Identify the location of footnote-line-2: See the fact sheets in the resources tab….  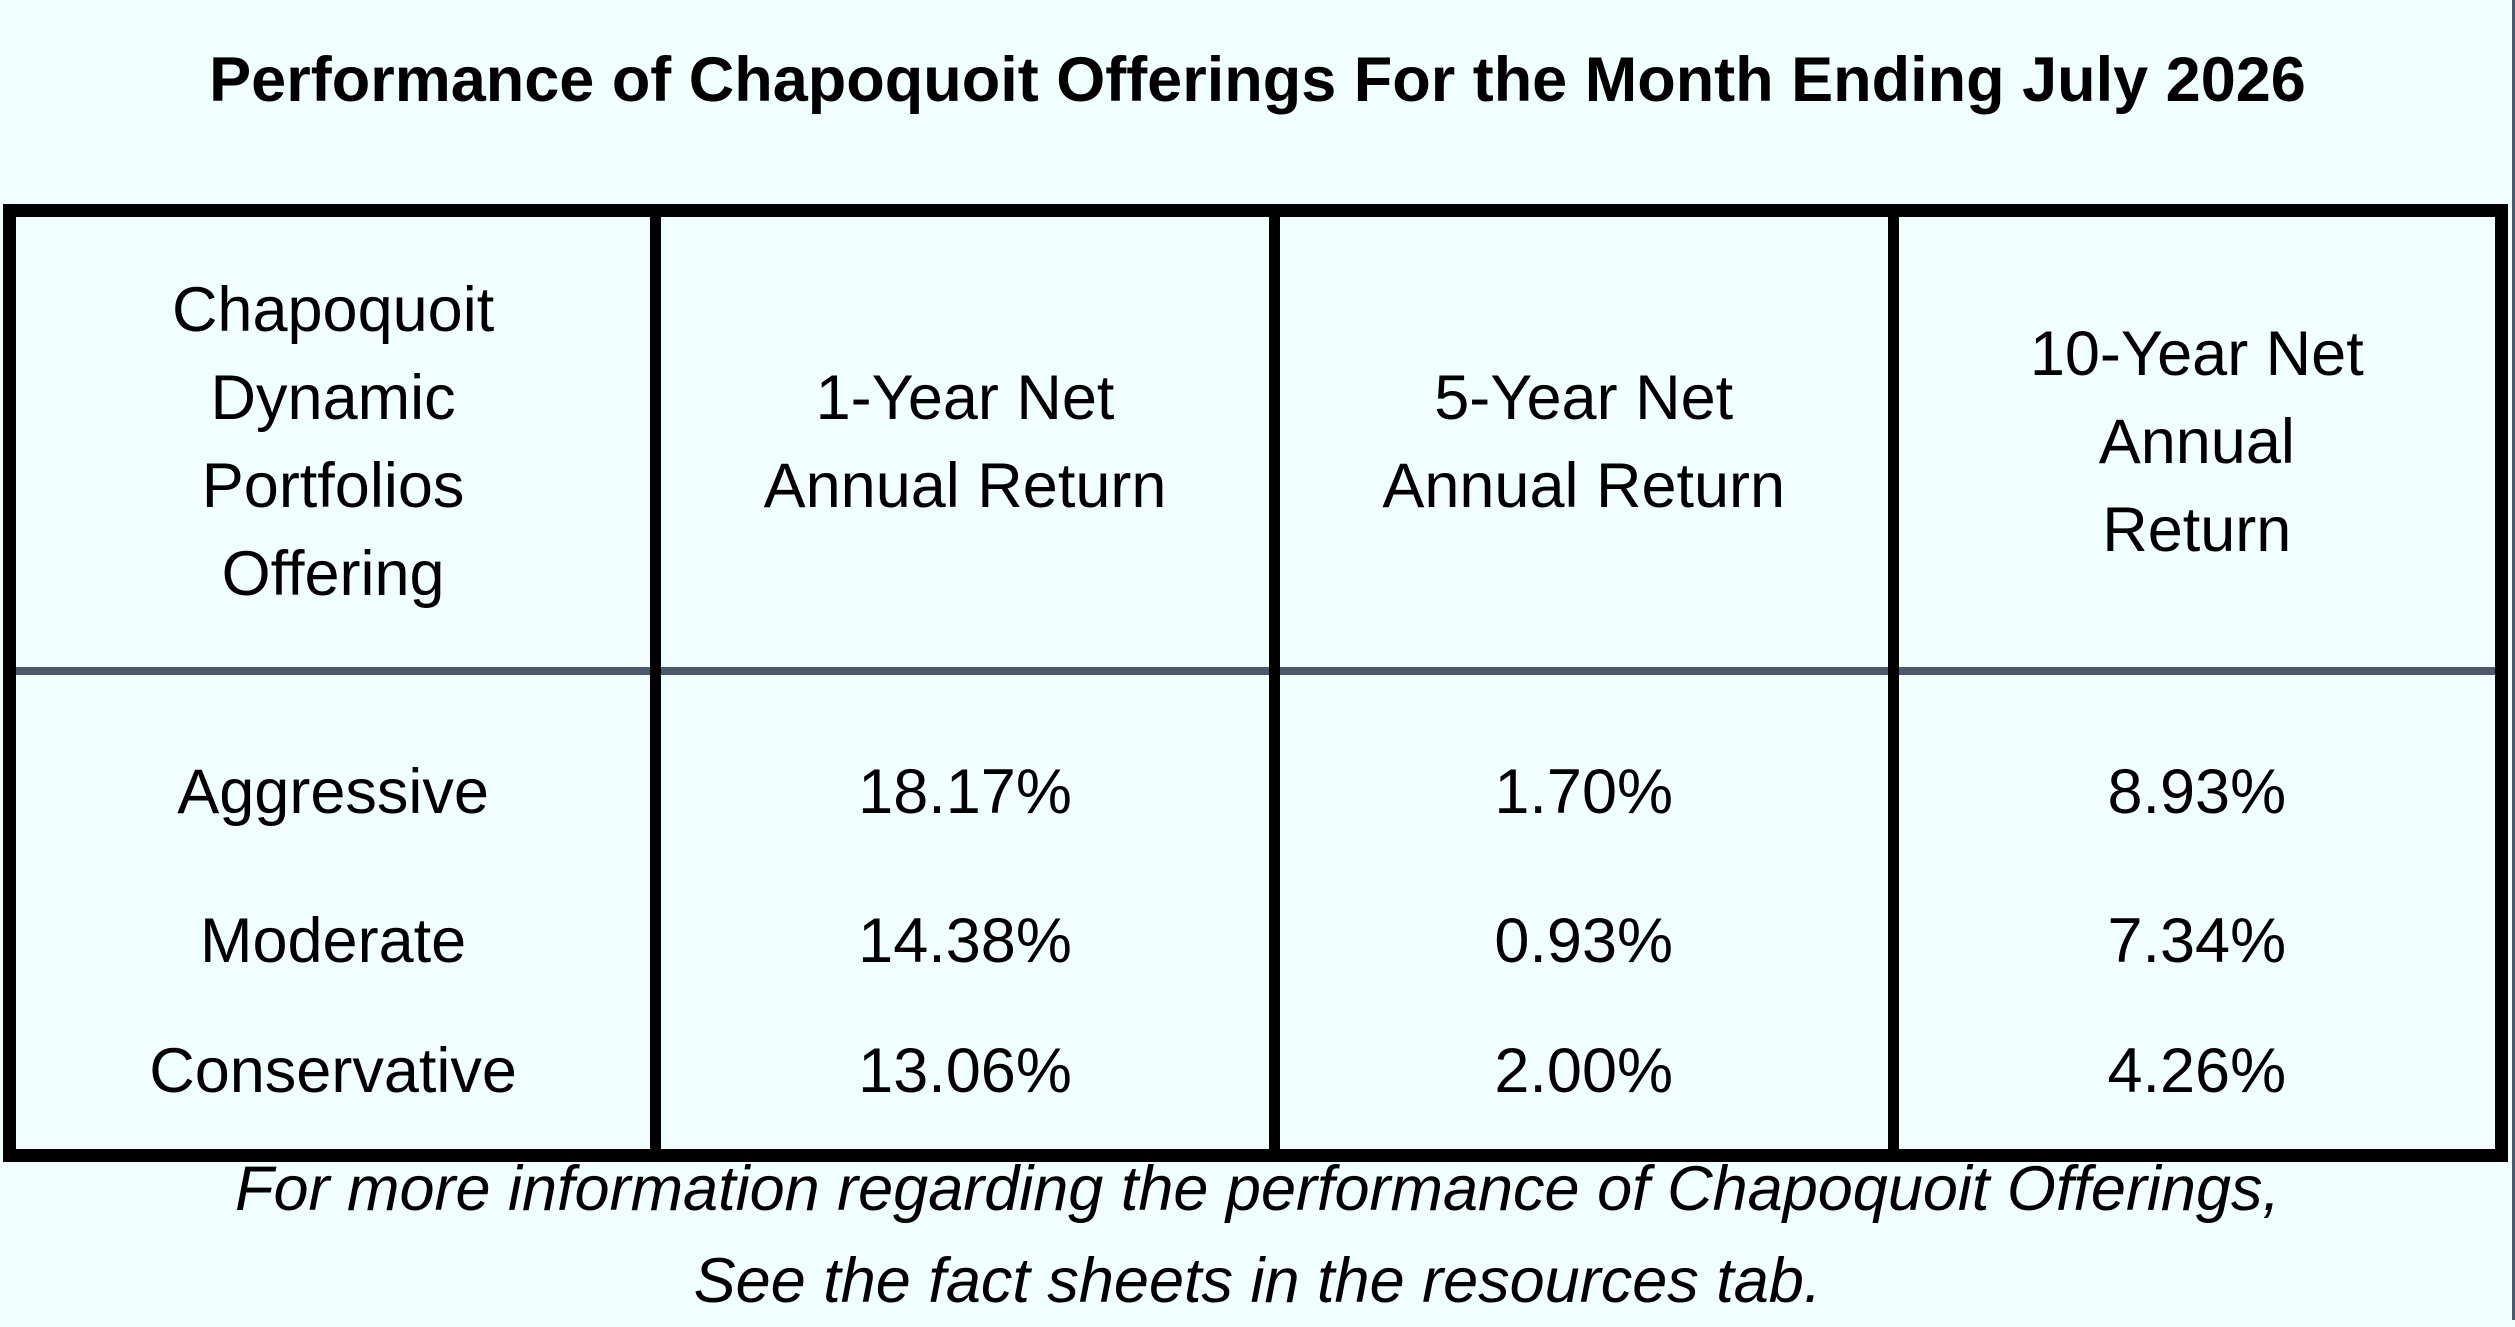
(1257, 1281).